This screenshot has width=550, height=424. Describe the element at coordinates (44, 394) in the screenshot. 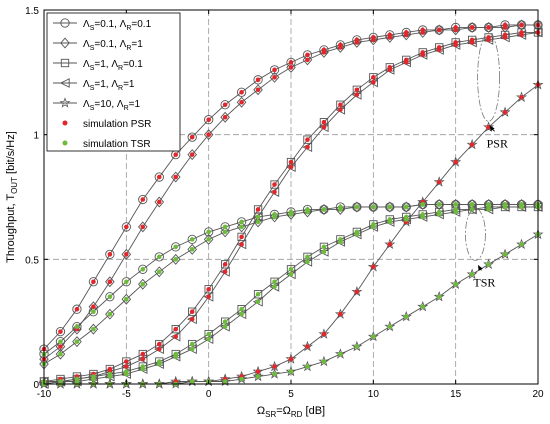

I see `x-tick-label: -10` at that location.